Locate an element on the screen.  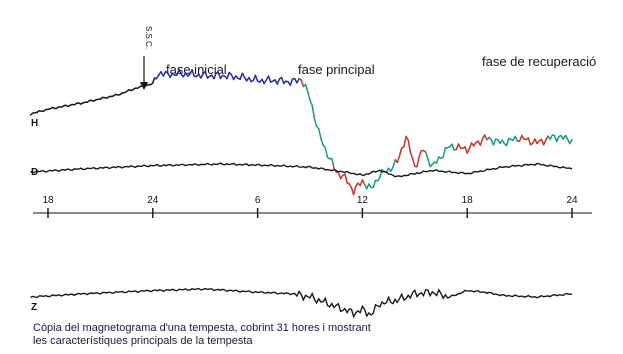
phase-label-main: fase principal is located at coordinates (336, 69).